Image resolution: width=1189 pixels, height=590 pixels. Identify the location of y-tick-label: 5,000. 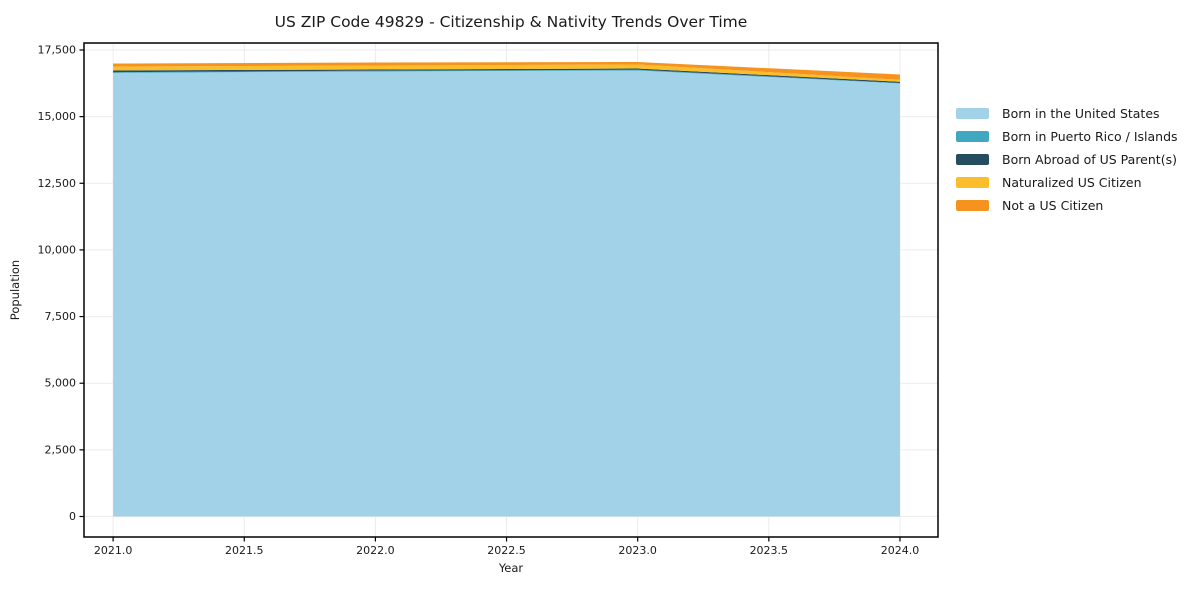
(61, 383).